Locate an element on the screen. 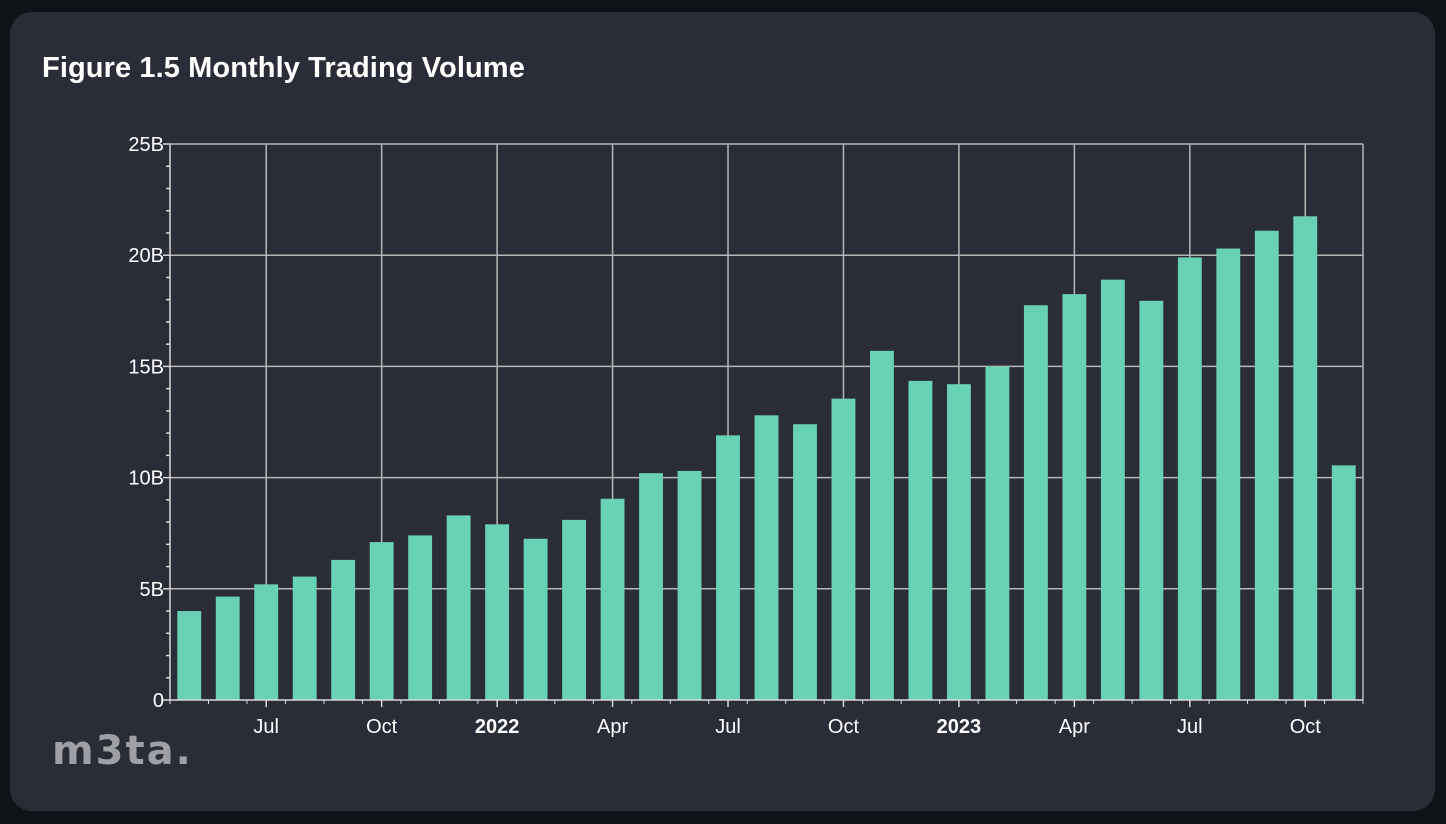 The width and height of the screenshot is (1446, 824). m3ta-logo: m3ta. is located at coordinates (122, 752).